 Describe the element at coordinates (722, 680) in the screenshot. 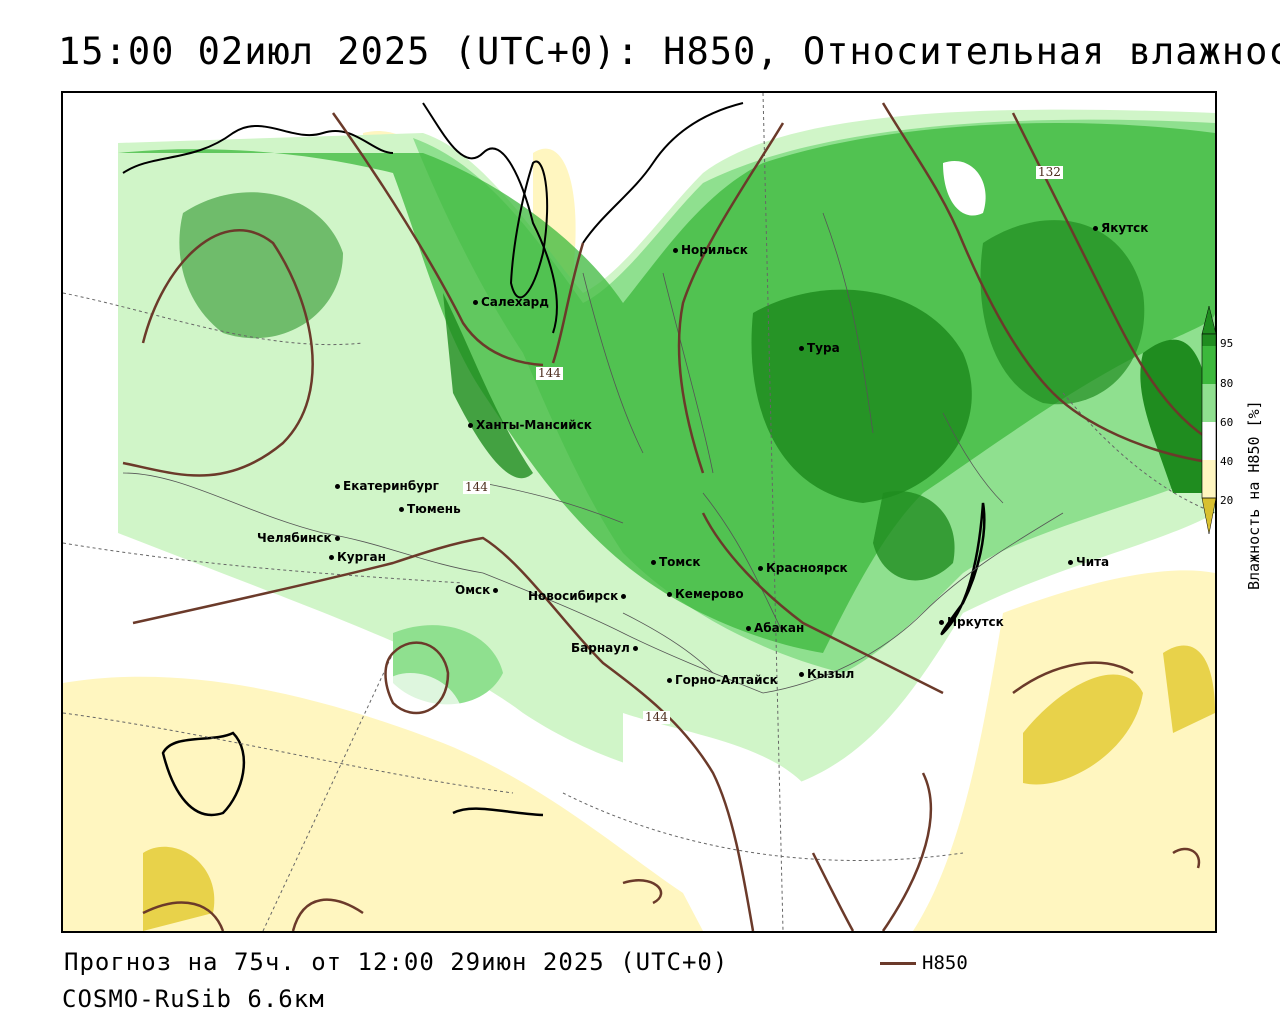

I see `city-gorno-altaysk: Горно-Алтайск` at that location.